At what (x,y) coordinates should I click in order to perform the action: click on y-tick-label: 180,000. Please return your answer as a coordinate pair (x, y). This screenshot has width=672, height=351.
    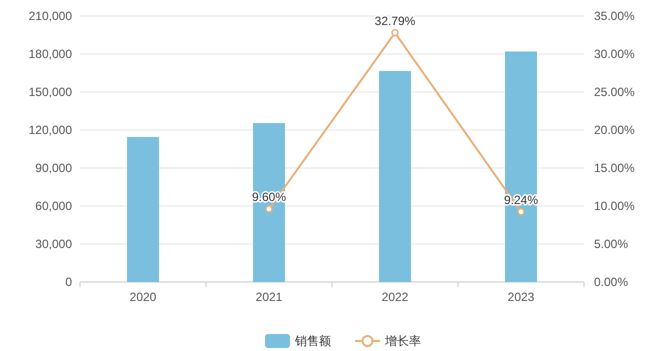
    Looking at the image, I should click on (50, 54).